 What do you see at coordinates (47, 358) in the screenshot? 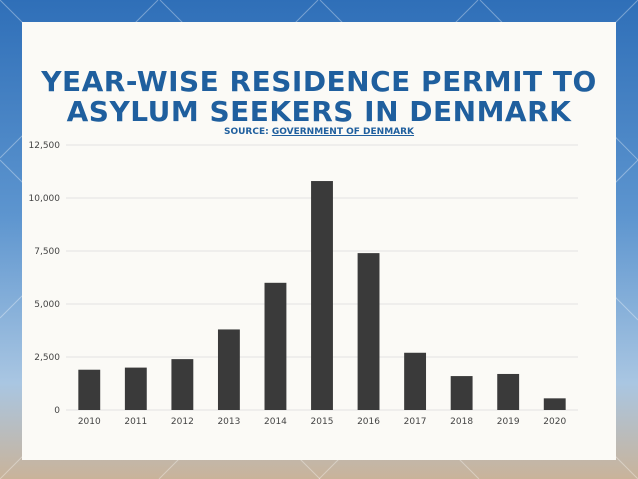
I see `y-tick-label: 2,500` at bounding box center [47, 358].